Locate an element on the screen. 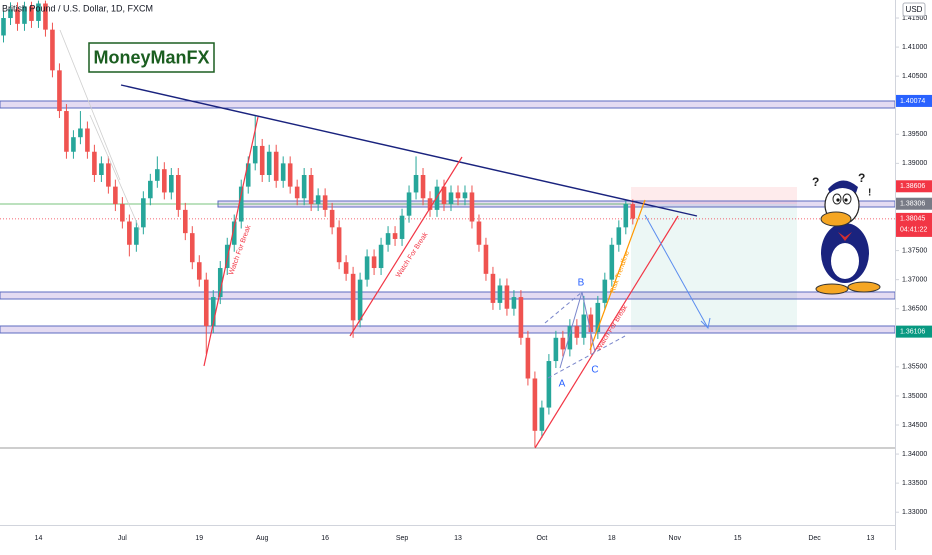 The height and width of the screenshot is (555, 932). price-label: 1.38606 is located at coordinates (912, 186).